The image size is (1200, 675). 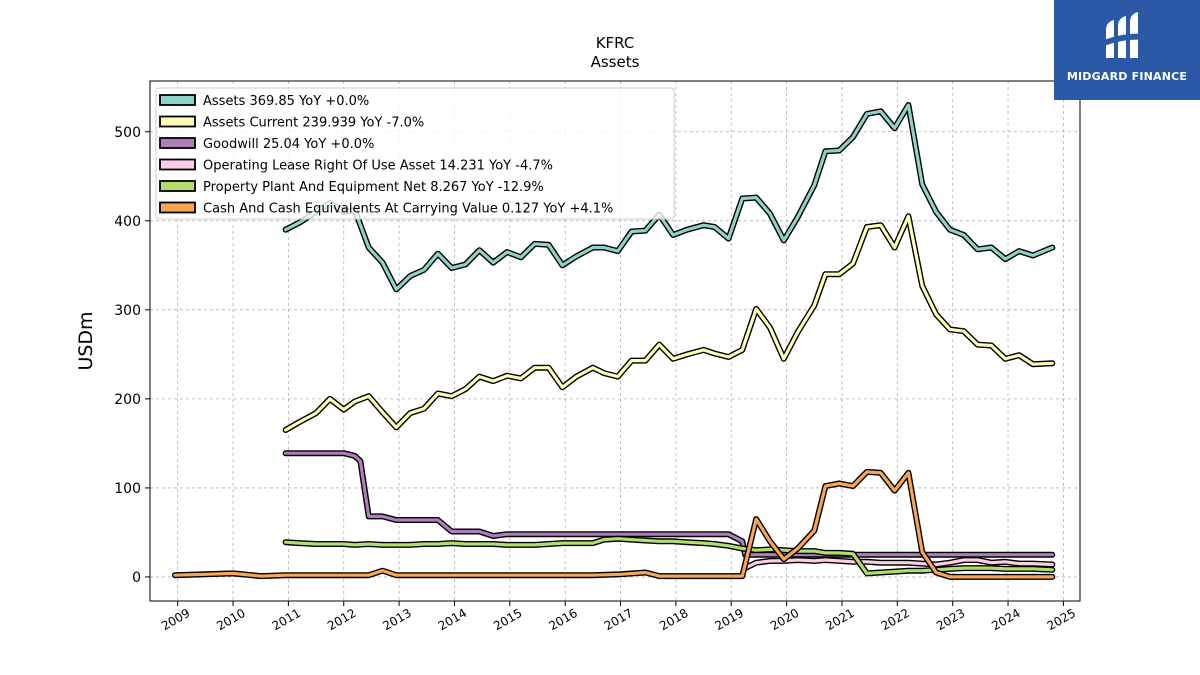 I want to click on y-tick-label: 200, so click(x=127, y=400).